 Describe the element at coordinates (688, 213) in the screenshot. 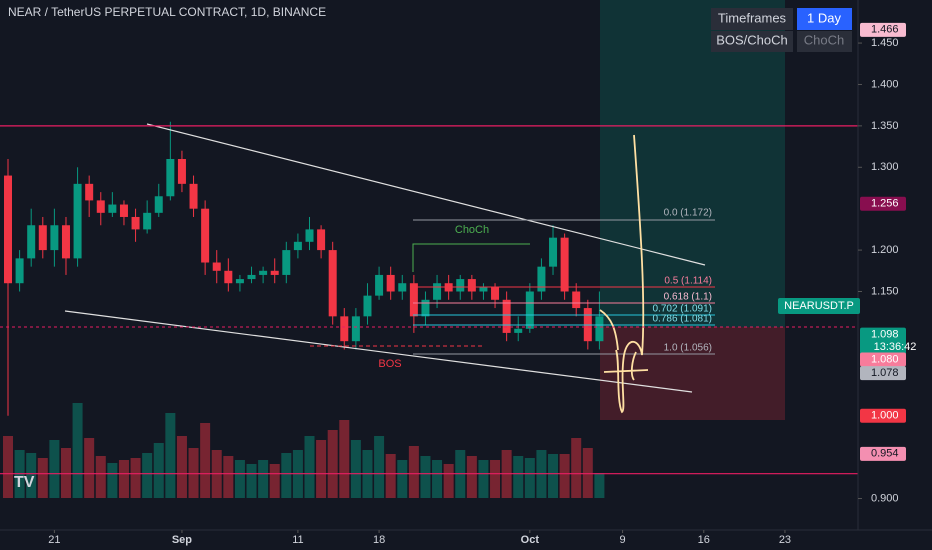

I see `fib-label: 0.0 (1.172)` at that location.